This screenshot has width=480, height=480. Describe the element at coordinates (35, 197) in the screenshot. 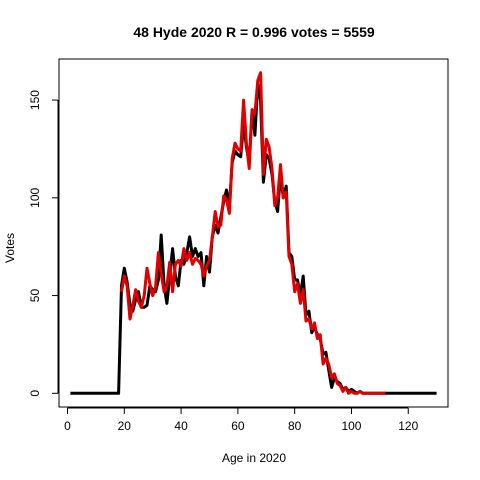

I see `y-tick-label: 100` at that location.